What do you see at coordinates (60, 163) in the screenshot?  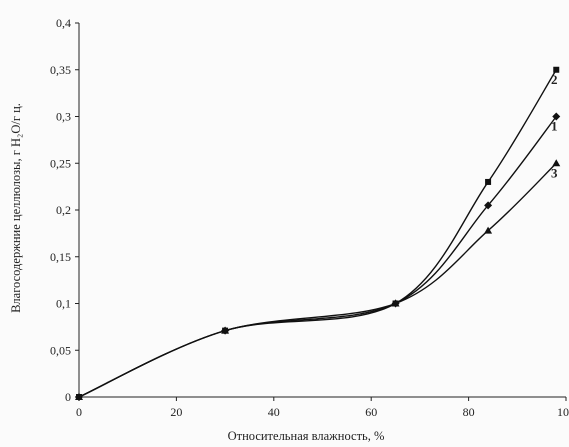 I see `y-tick-label: 0,25` at bounding box center [60, 163].